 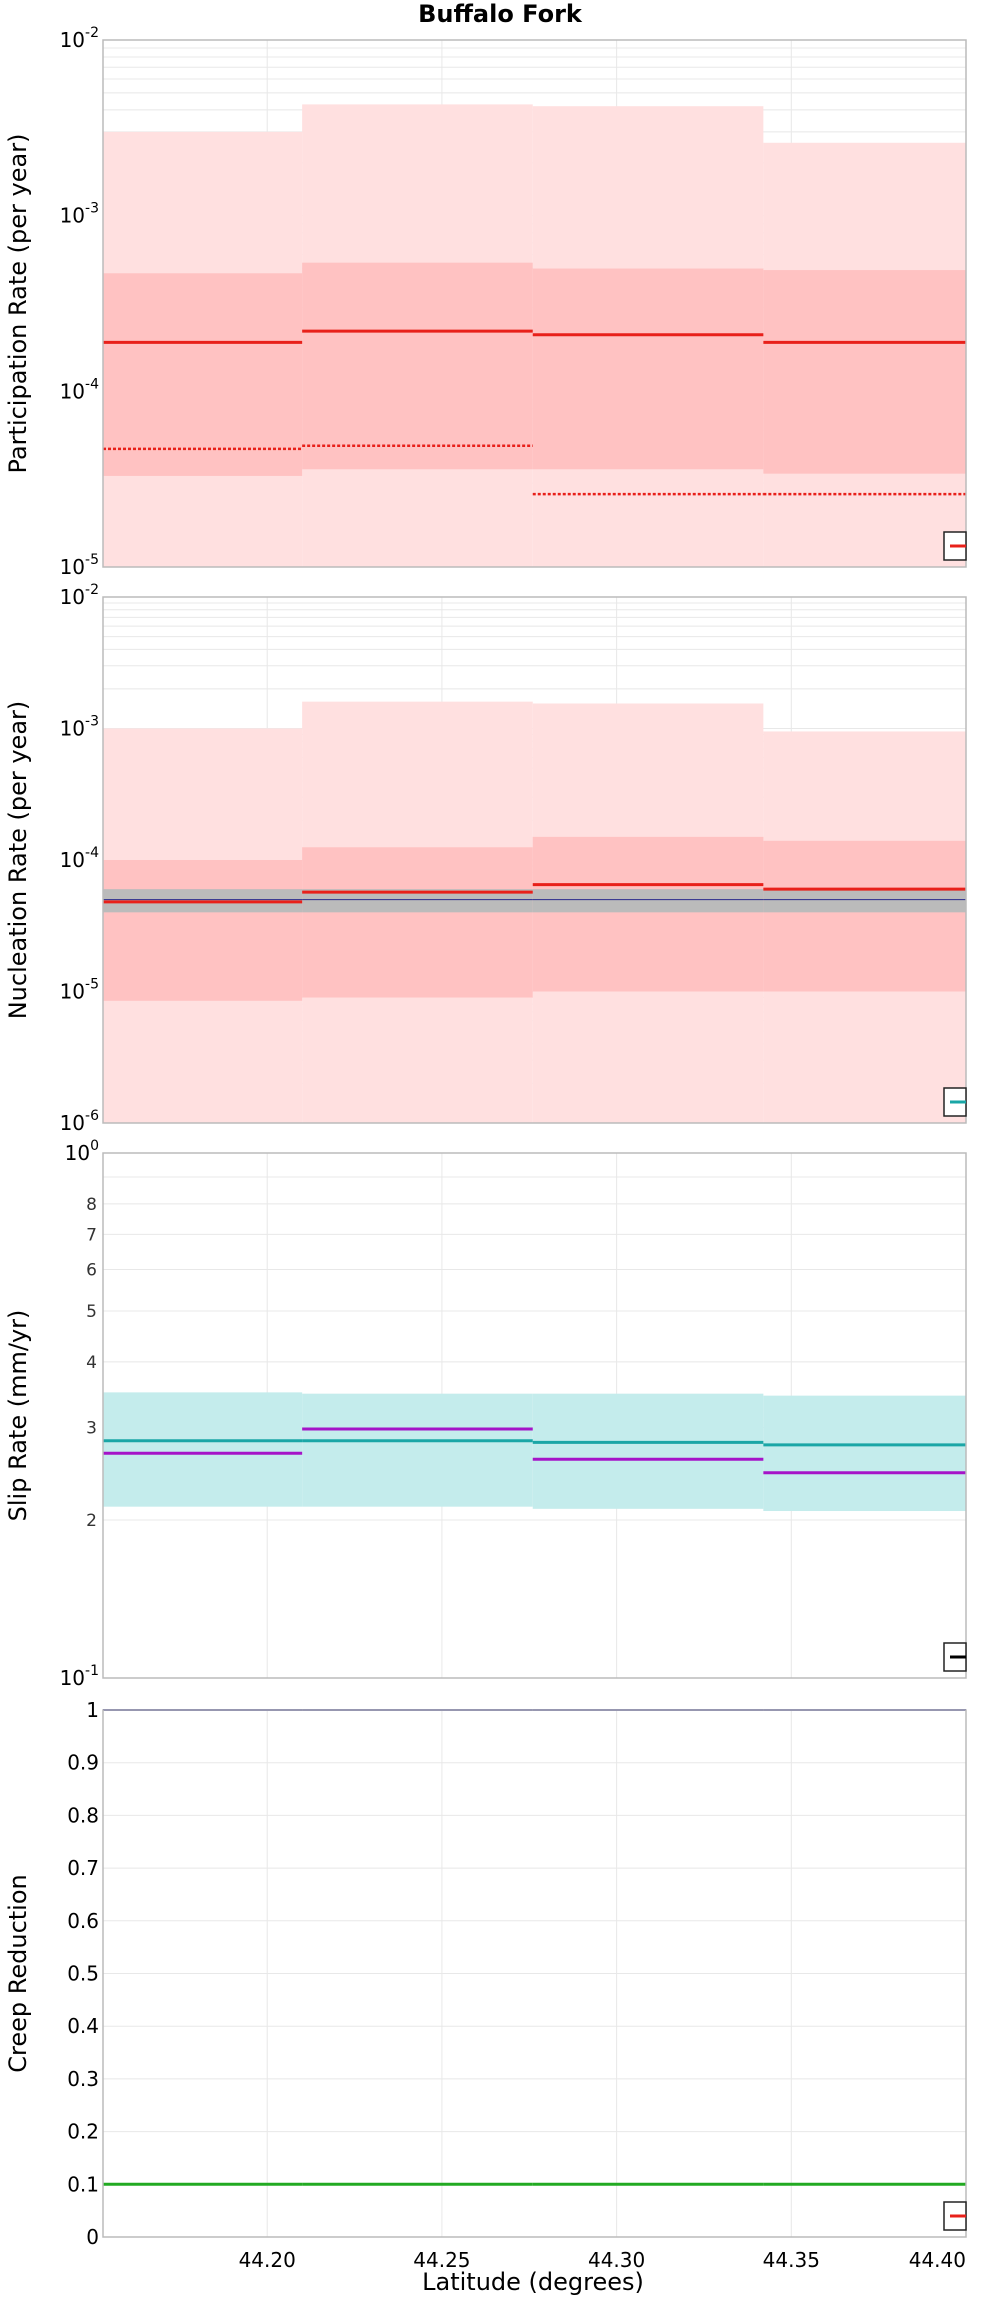 What do you see at coordinates (791, 2260) in the screenshot?
I see `x-tick-label-3: 44.35` at bounding box center [791, 2260].